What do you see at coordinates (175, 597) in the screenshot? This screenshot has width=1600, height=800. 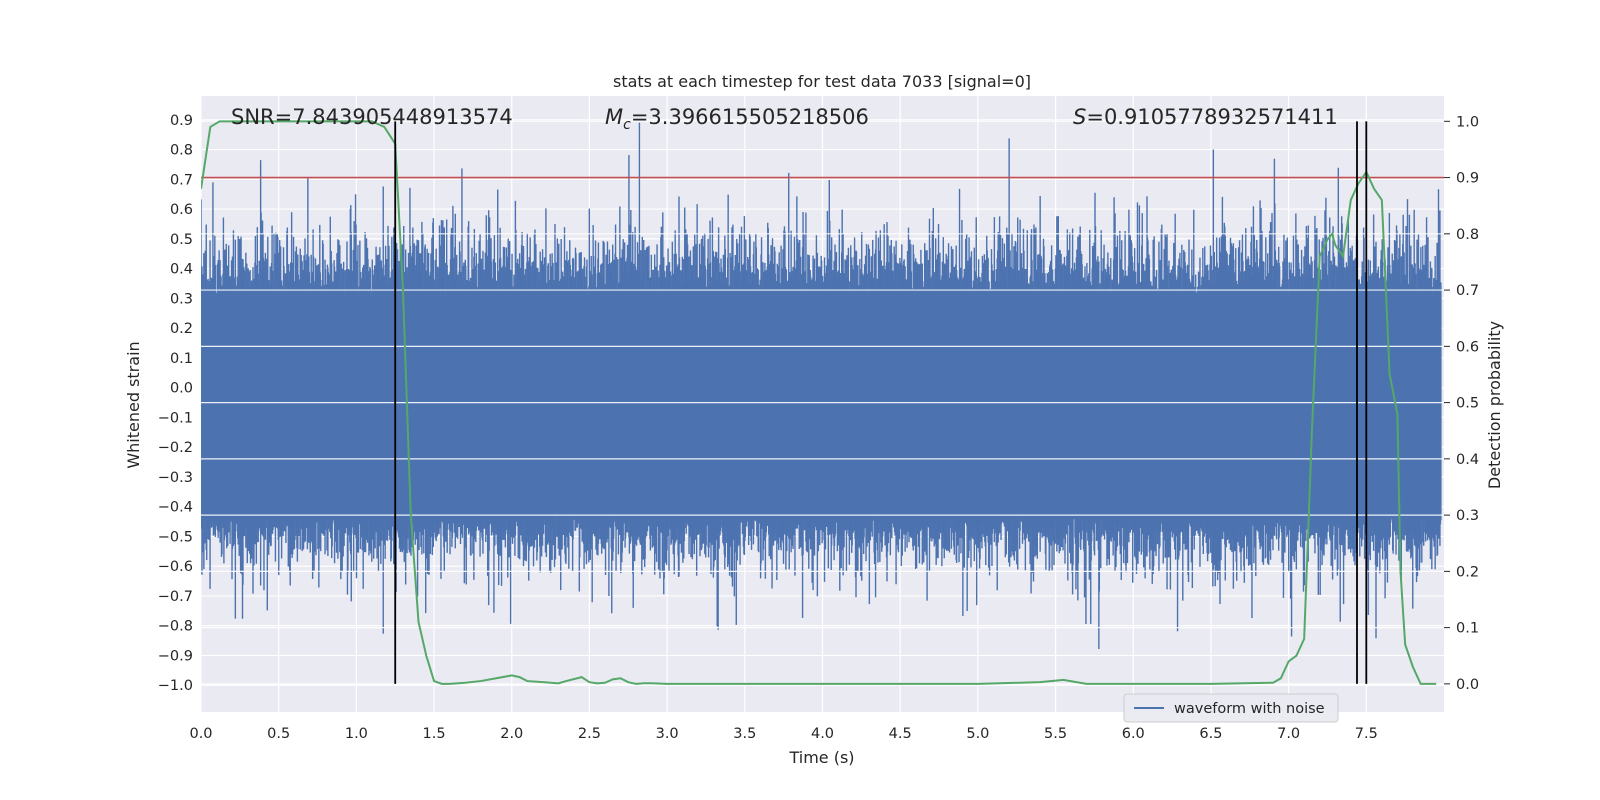 I see `y-left-tick-label: −0.7` at bounding box center [175, 597].